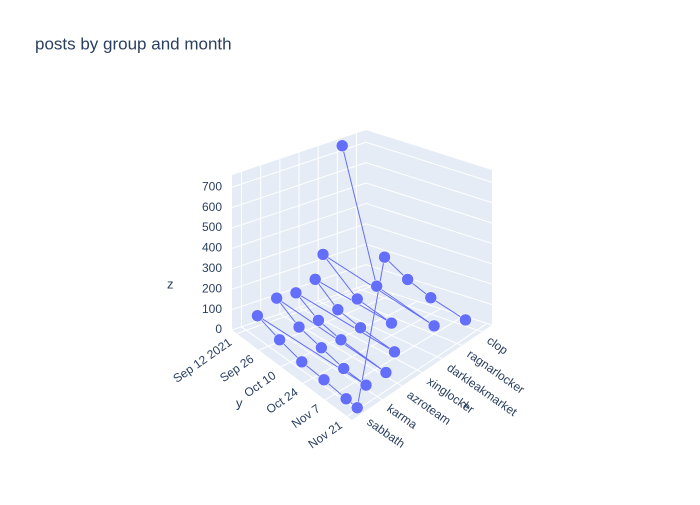 Image resolution: width=700 pixels, height=505 pixels. I want to click on z-tick-label: 100, so click(212, 309).